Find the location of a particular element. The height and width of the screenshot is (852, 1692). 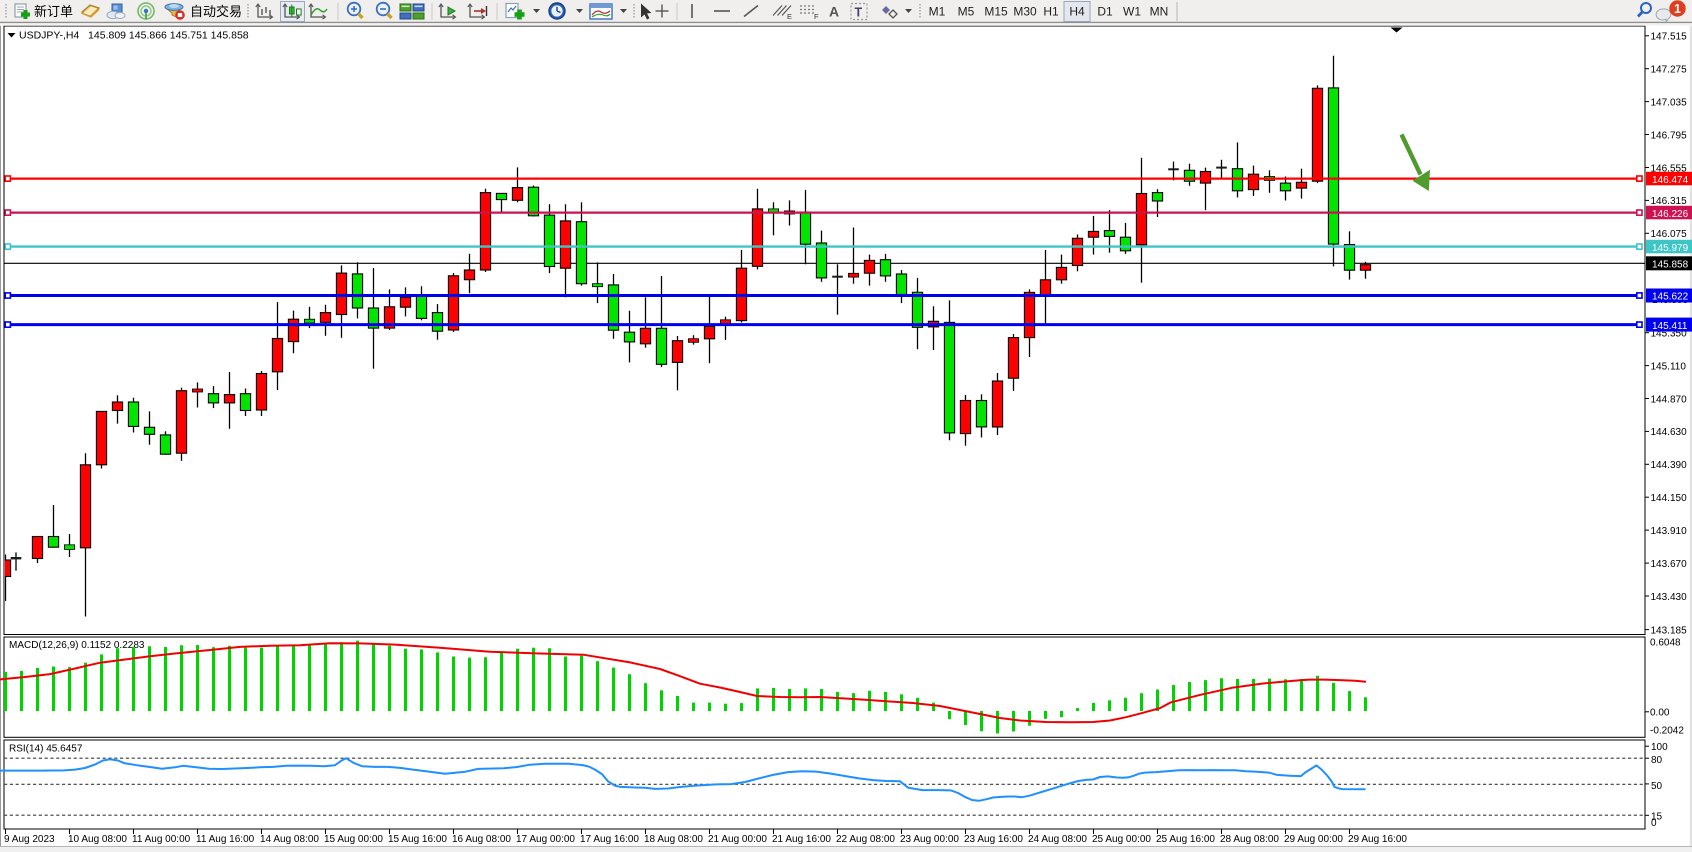

svg-text: 18 Aug 08:00 is located at coordinates (673, 839).